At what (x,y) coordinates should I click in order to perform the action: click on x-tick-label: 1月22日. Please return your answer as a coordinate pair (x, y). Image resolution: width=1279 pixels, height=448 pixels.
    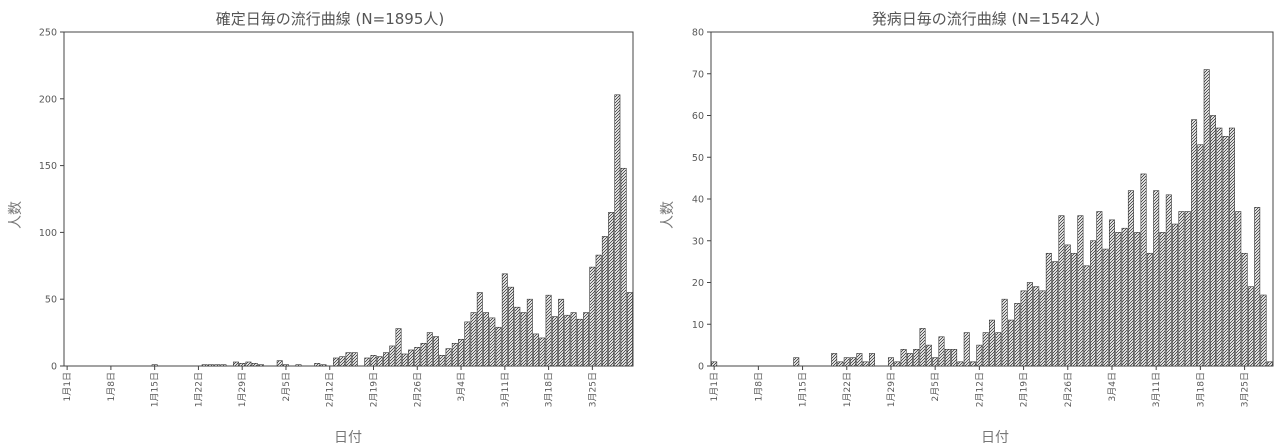
    Looking at the image, I should click on (198, 389).